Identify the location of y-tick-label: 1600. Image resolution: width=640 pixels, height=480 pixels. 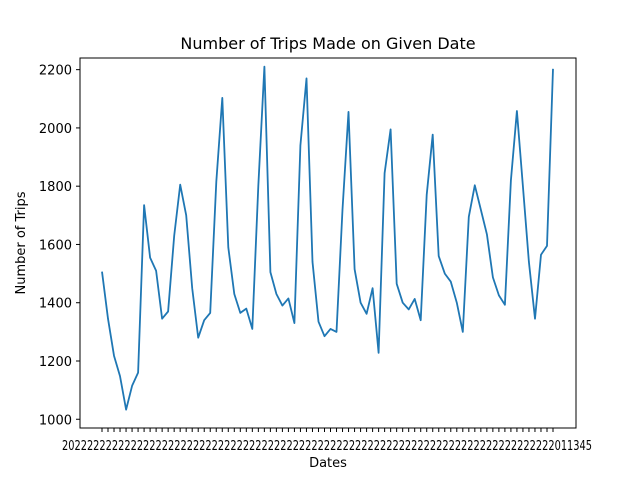
(55, 245).